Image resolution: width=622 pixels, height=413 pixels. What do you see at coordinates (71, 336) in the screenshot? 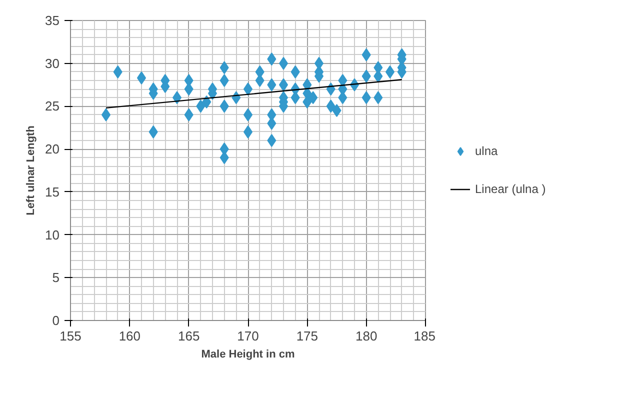
I see `x-tick-label: 155` at bounding box center [71, 336].